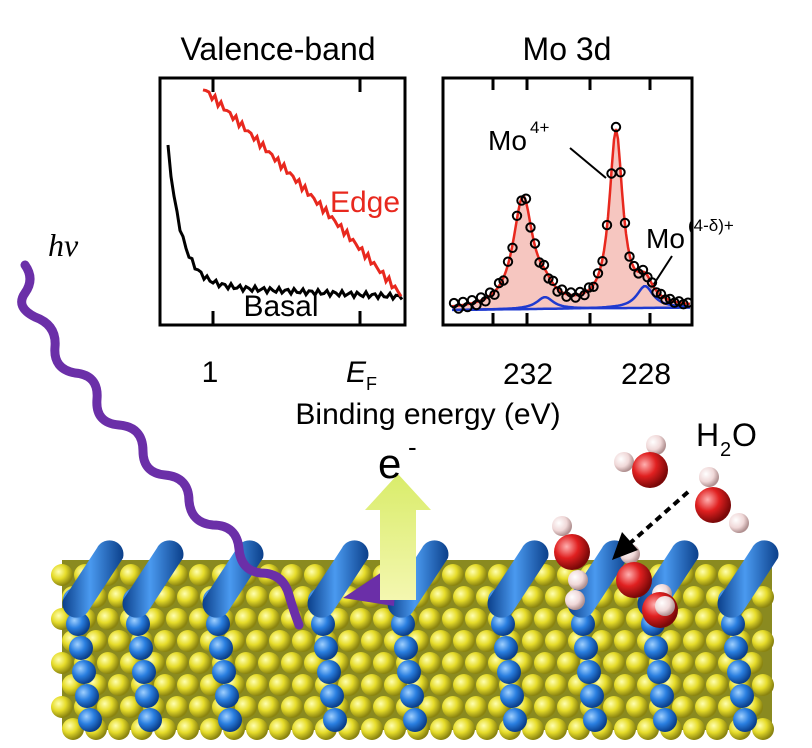  Describe the element at coordinates (588, 163) in the screenshot. I see `leader-line` at that location.